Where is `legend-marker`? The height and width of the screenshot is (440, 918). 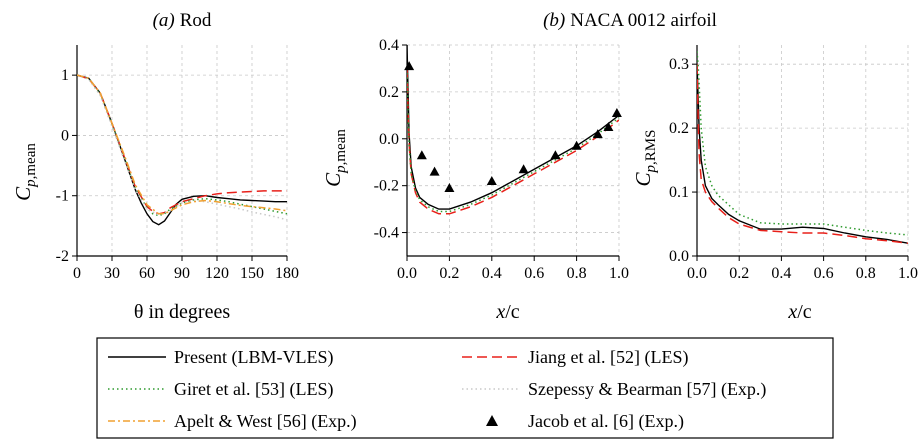 legend-marker is located at coordinates (492, 420).